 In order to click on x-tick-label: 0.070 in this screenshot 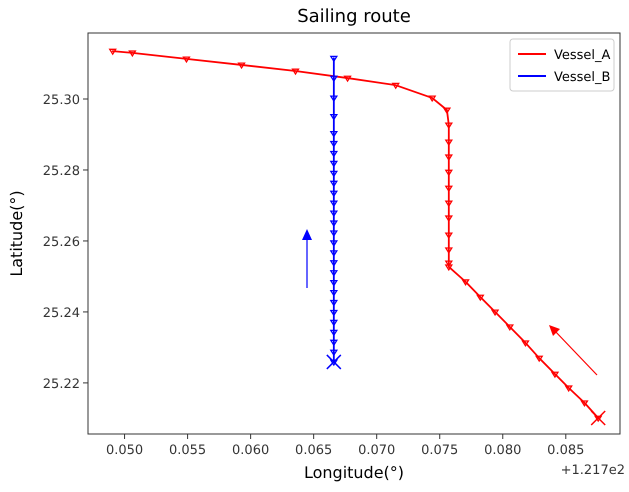, I will do `click(377, 450)`.